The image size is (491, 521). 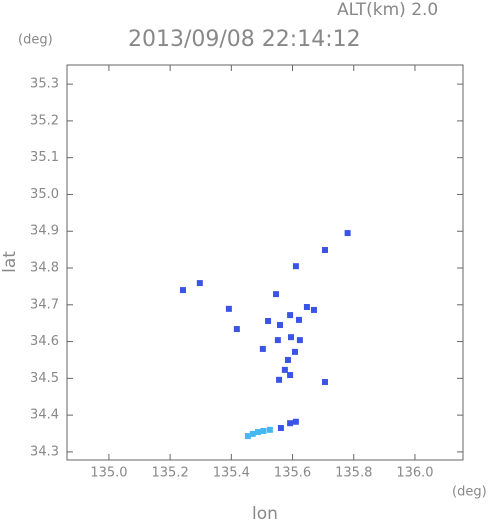 What do you see at coordinates (469, 492) in the screenshot?
I see `x-unit: (deg)` at bounding box center [469, 492].